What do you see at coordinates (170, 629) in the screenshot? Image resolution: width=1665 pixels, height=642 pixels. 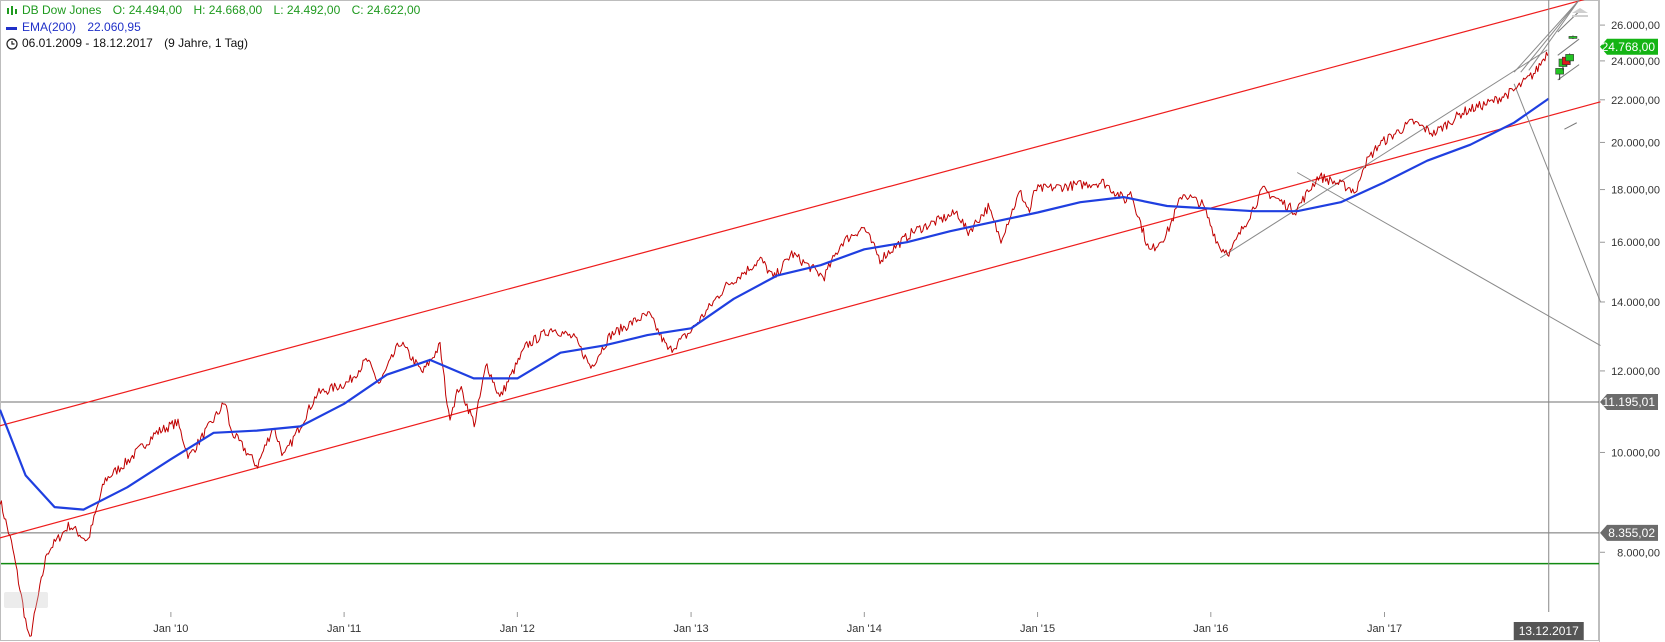 I see `x-tick-label-0: Jan '10` at bounding box center [170, 629].